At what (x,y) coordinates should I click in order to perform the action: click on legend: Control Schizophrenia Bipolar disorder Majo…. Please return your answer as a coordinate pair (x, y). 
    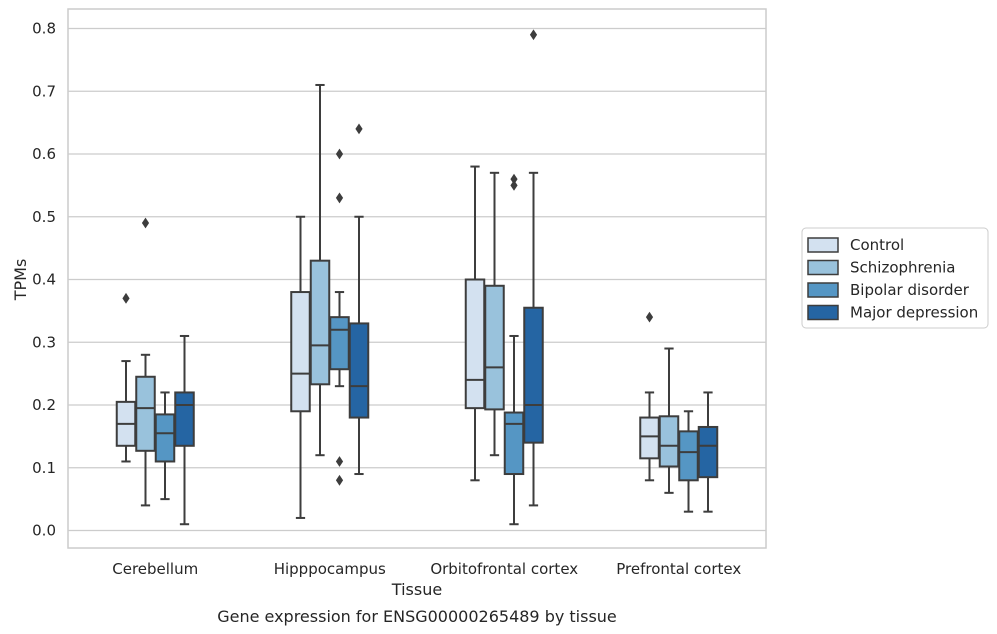
    Looking at the image, I should click on (895, 278).